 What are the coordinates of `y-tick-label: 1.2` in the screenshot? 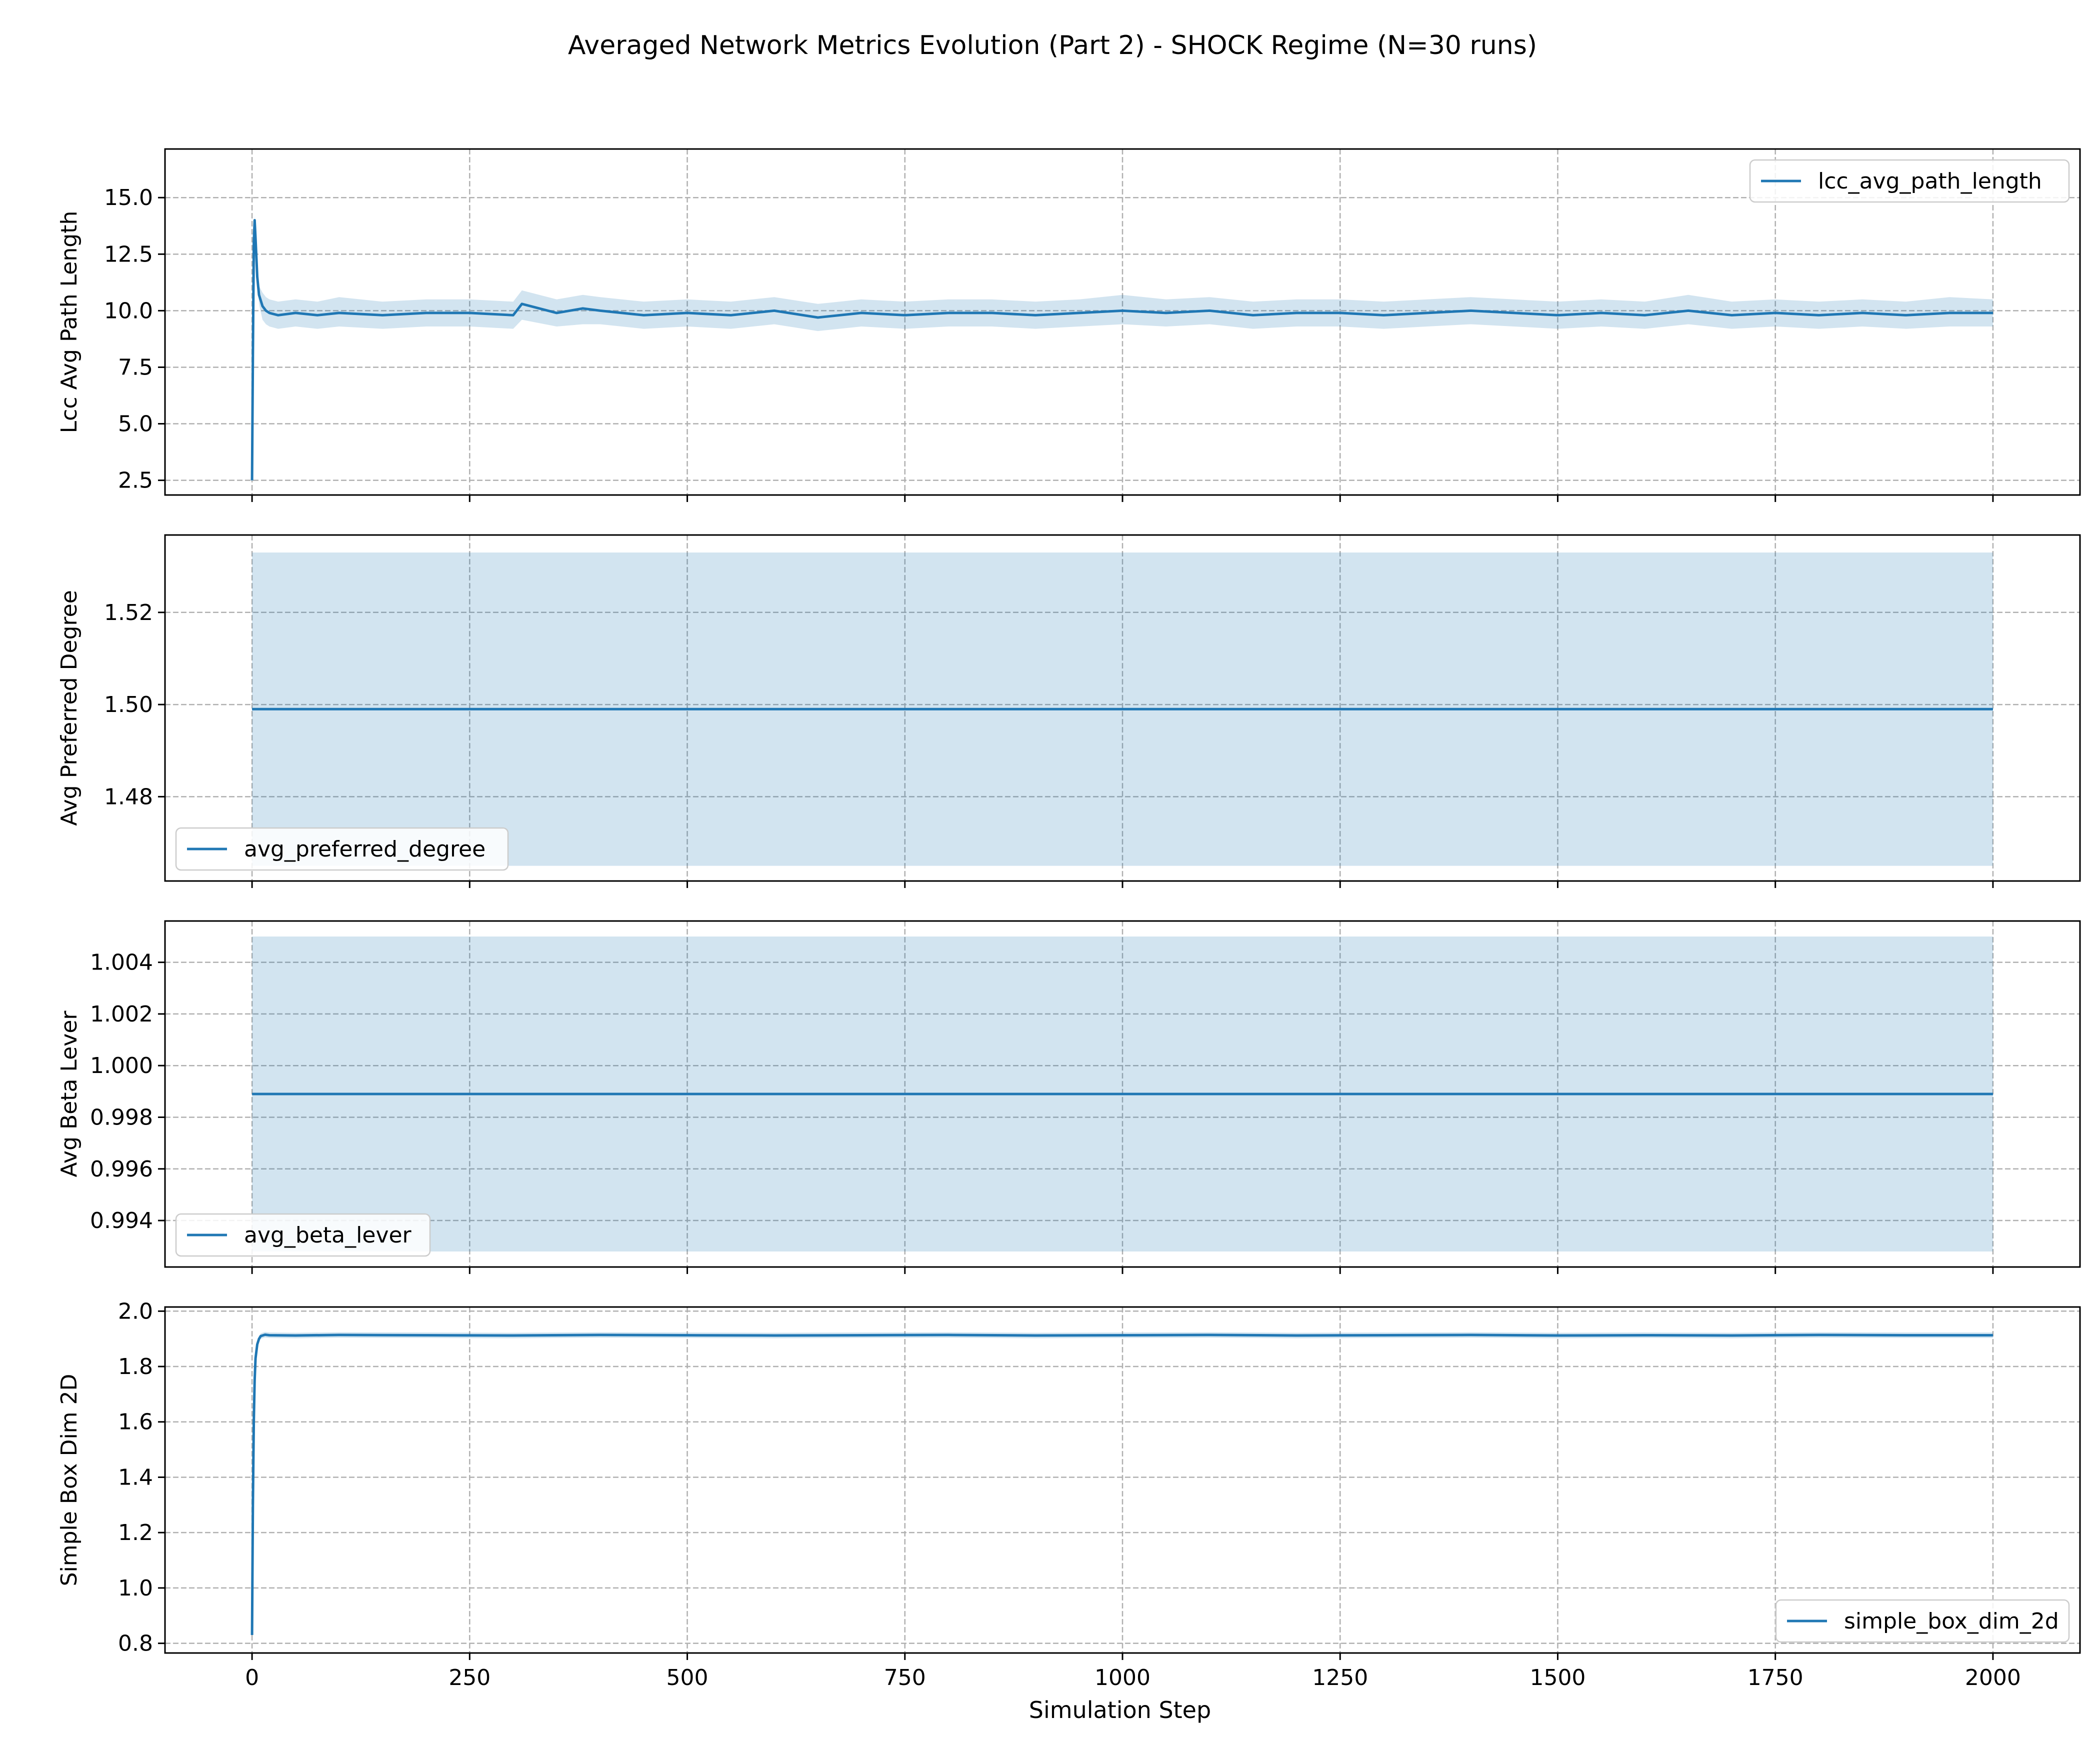 It's located at (135, 1533).